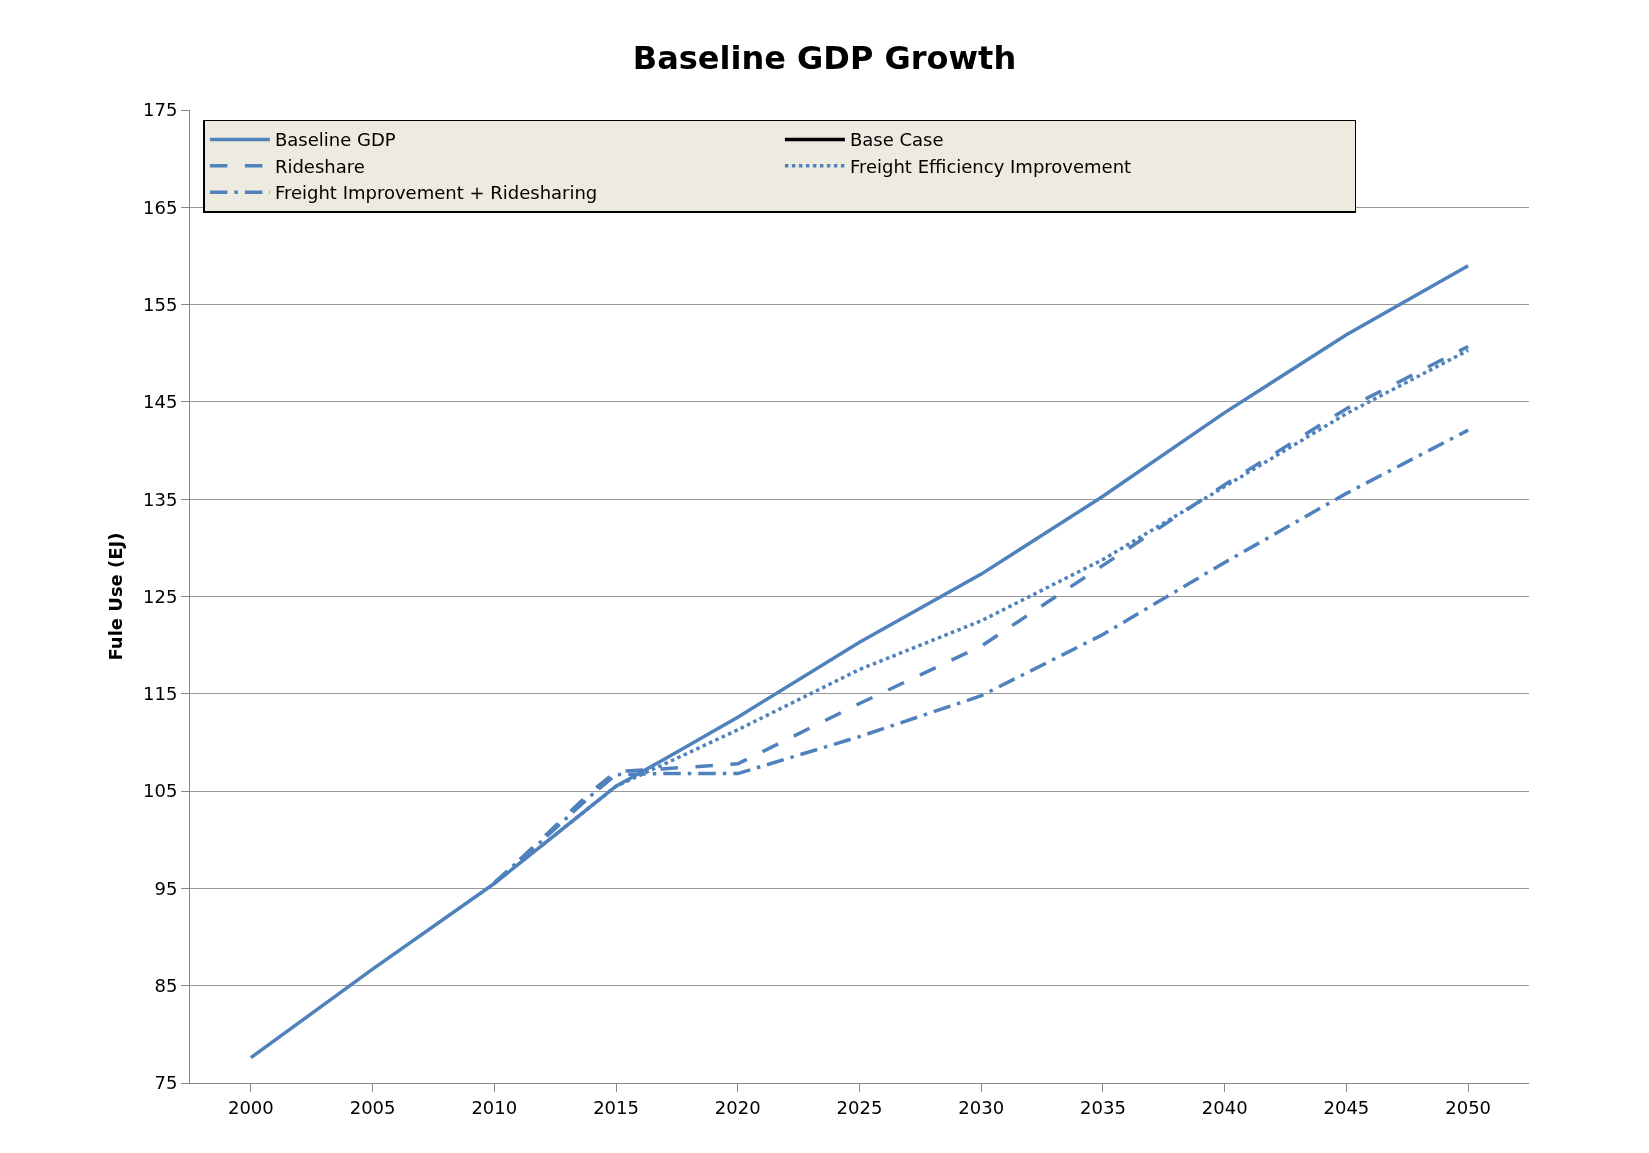 This screenshot has width=1649, height=1153. What do you see at coordinates (990, 166) in the screenshot?
I see `legend-label: Freight Efficiency Improvement` at bounding box center [990, 166].